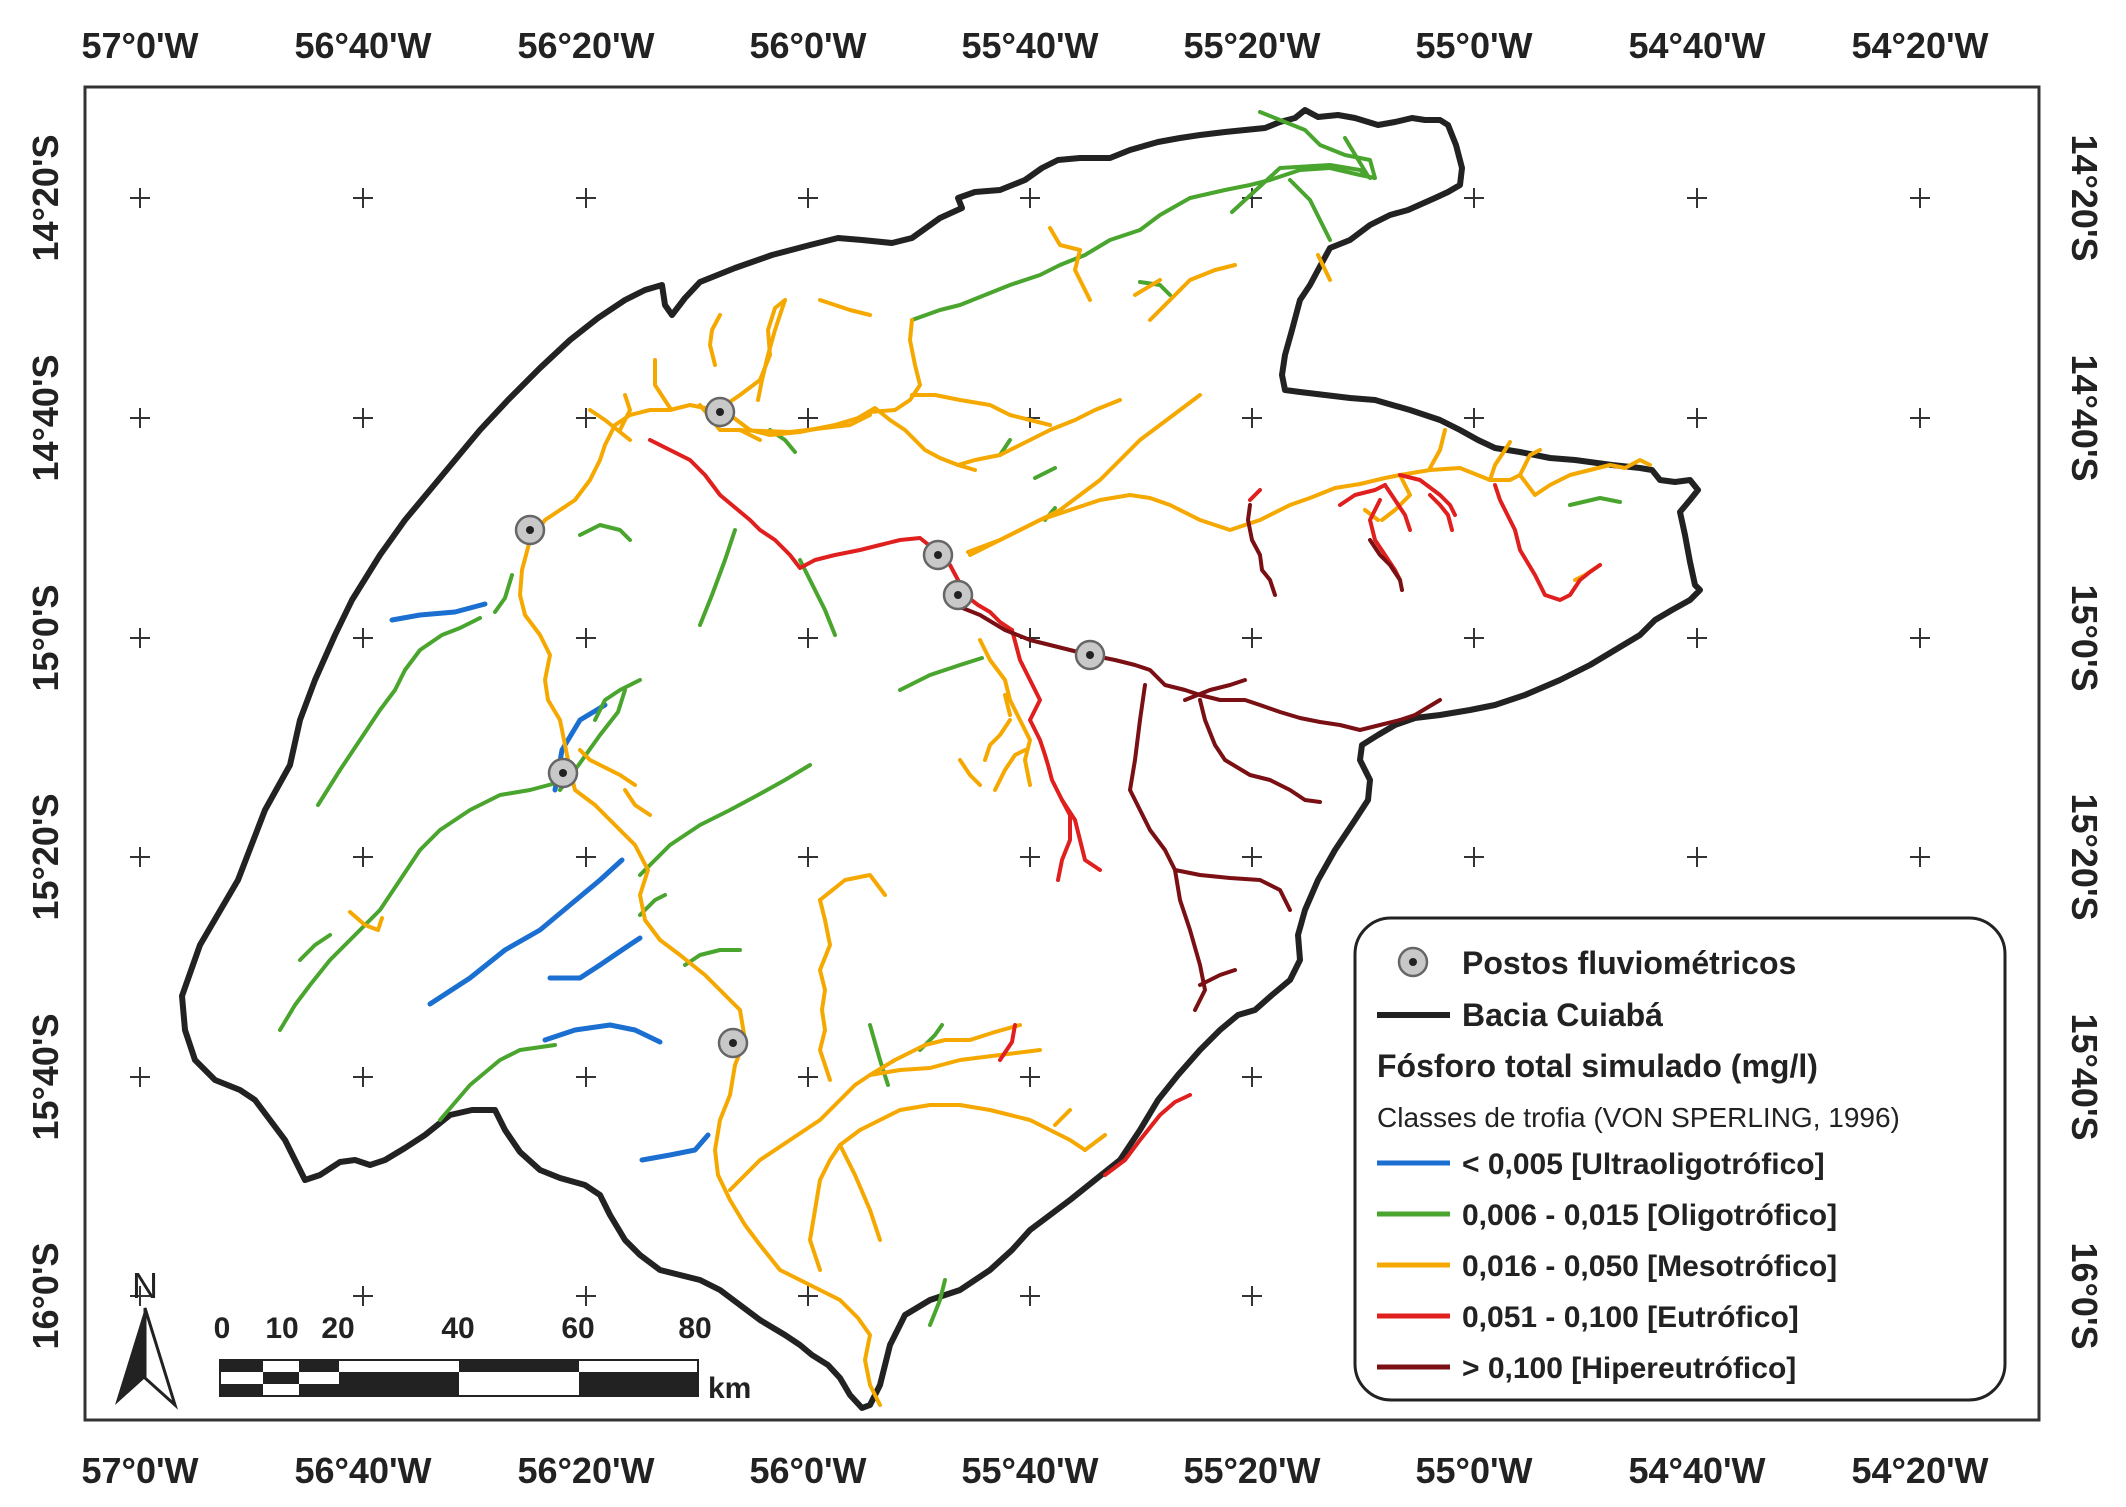  What do you see at coordinates (140, 45) in the screenshot?
I see `lon-label-top: 57°0'W` at bounding box center [140, 45].